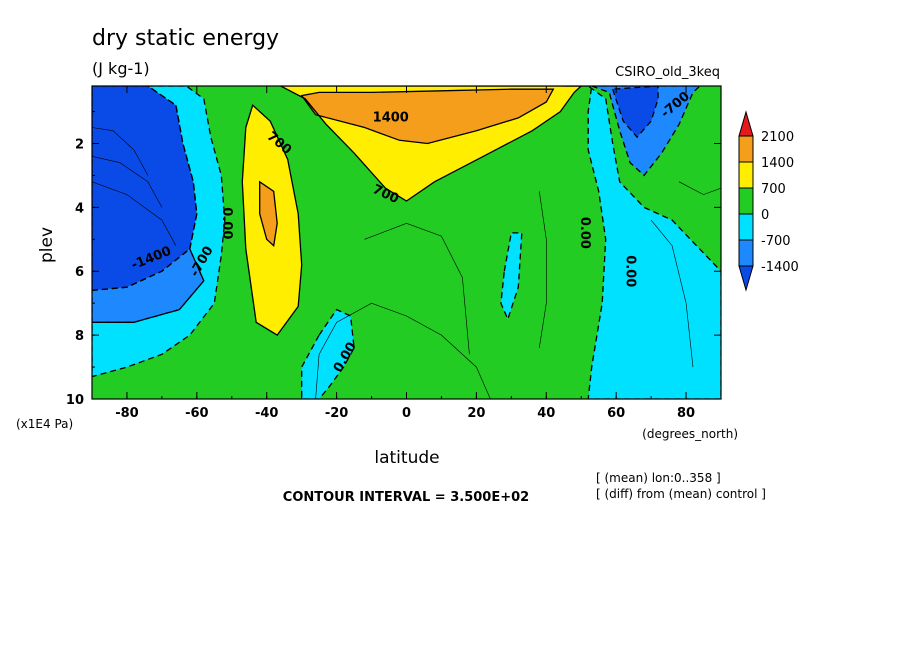 The image size is (904, 659). Describe the element at coordinates (391, 117) in the screenshot. I see `contour-label: 1400` at that location.